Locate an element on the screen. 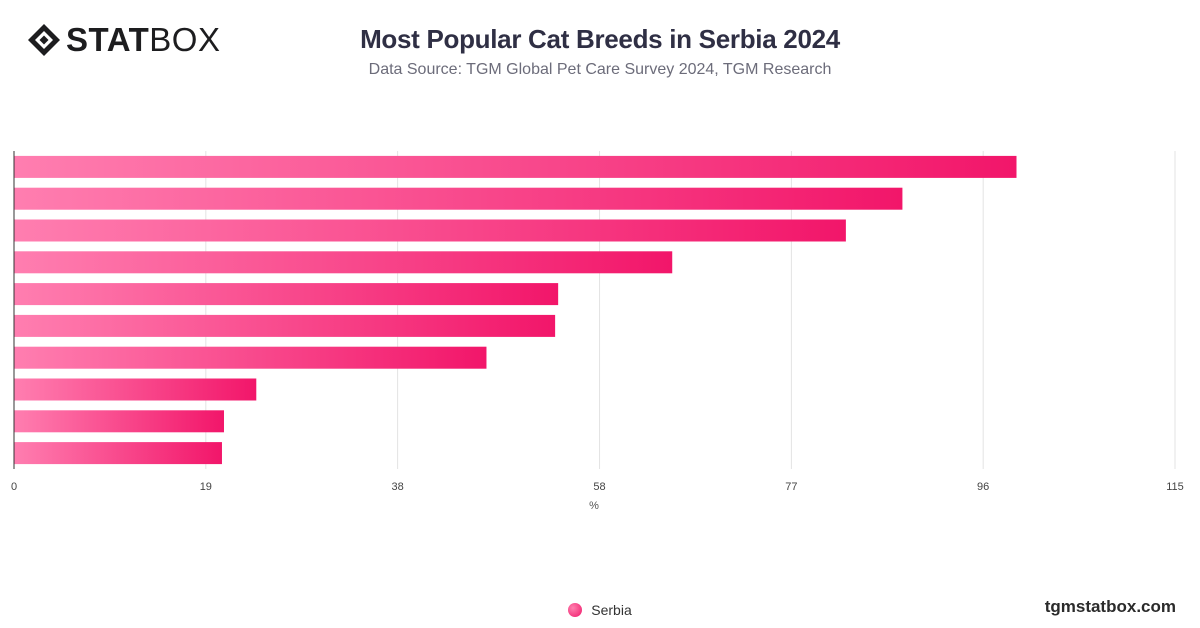  logo-light-text: BOX is located at coordinates (185, 39).